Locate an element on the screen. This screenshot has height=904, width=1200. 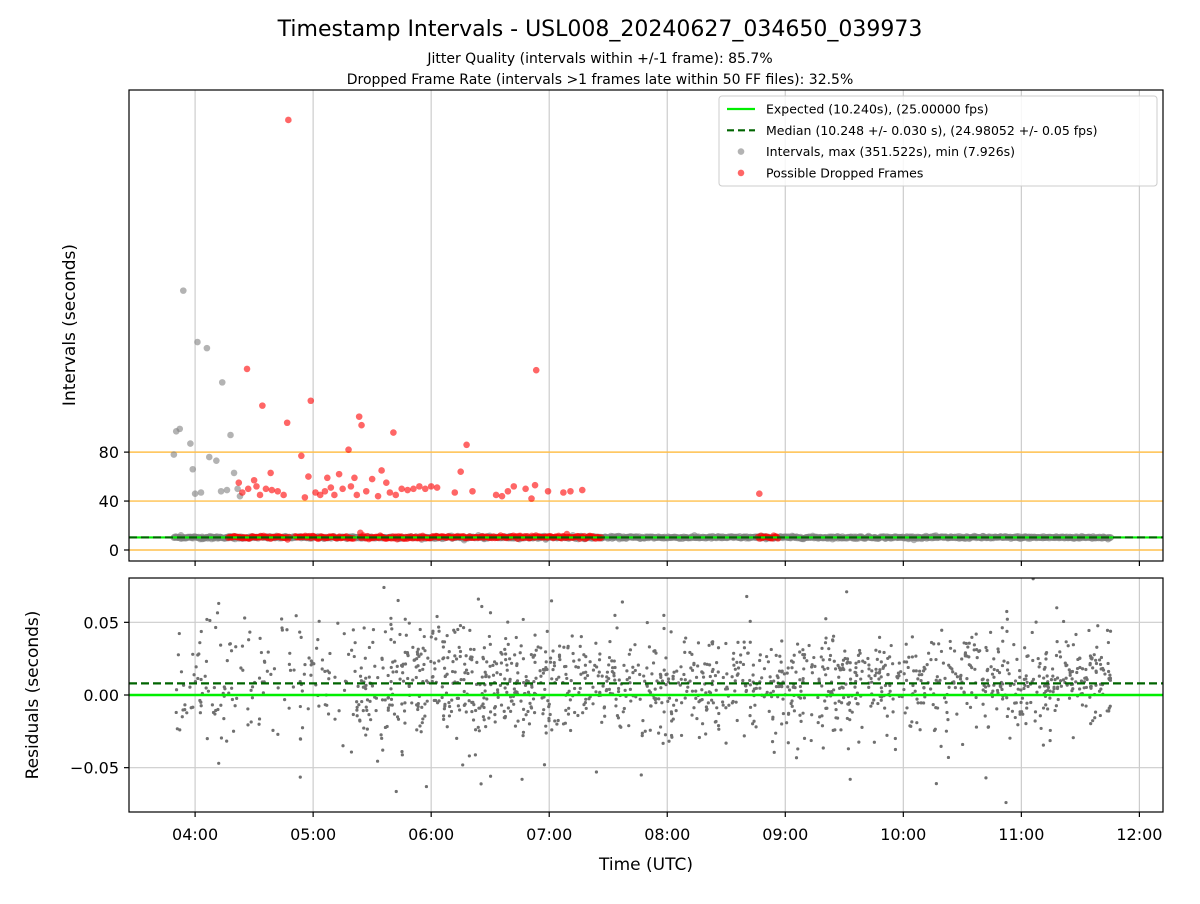
interval-point is located at coordinates (209, 457).